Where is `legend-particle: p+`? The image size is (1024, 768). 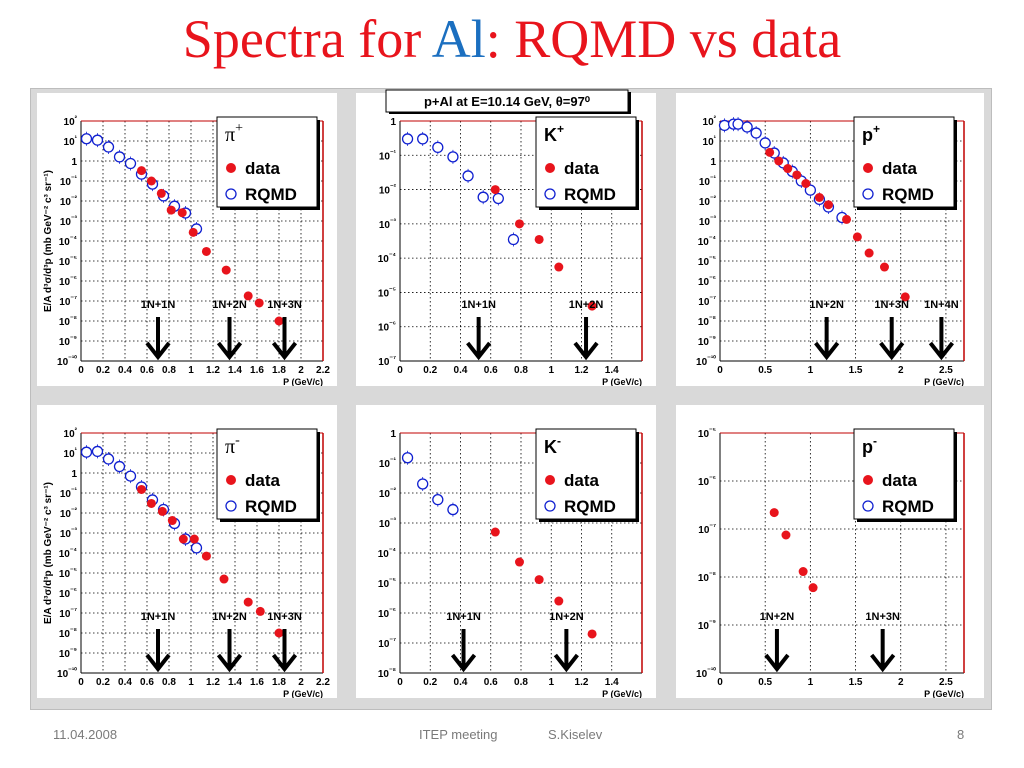 legend-particle: p+ is located at coordinates (871, 133).